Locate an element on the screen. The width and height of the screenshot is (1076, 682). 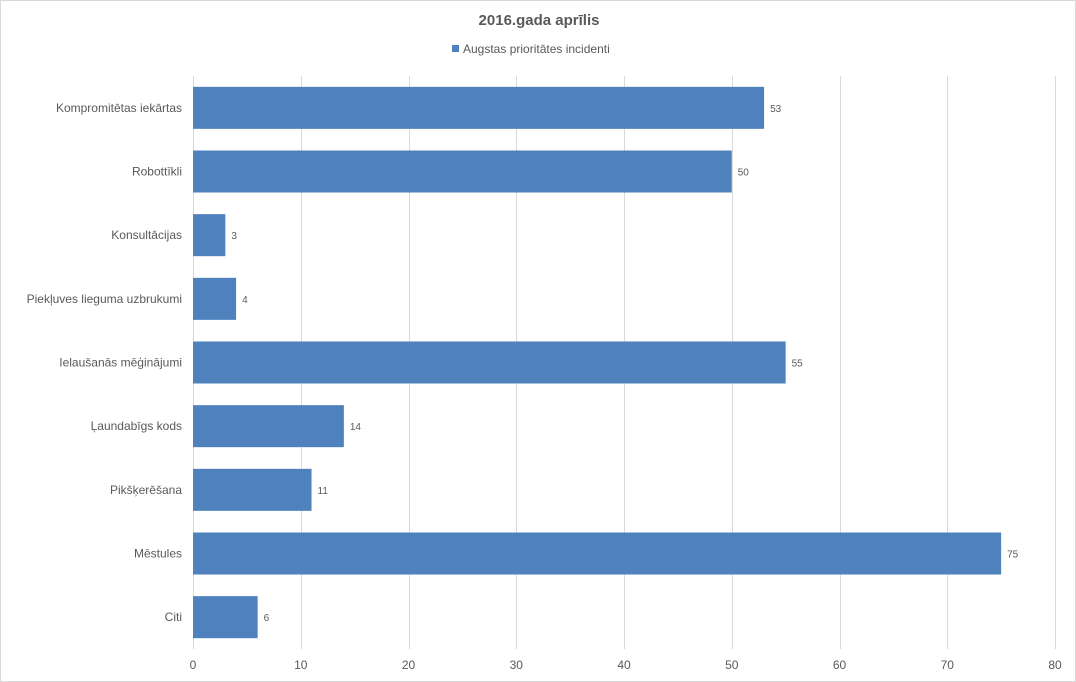
x-tick-label: 30 is located at coordinates (517, 665).